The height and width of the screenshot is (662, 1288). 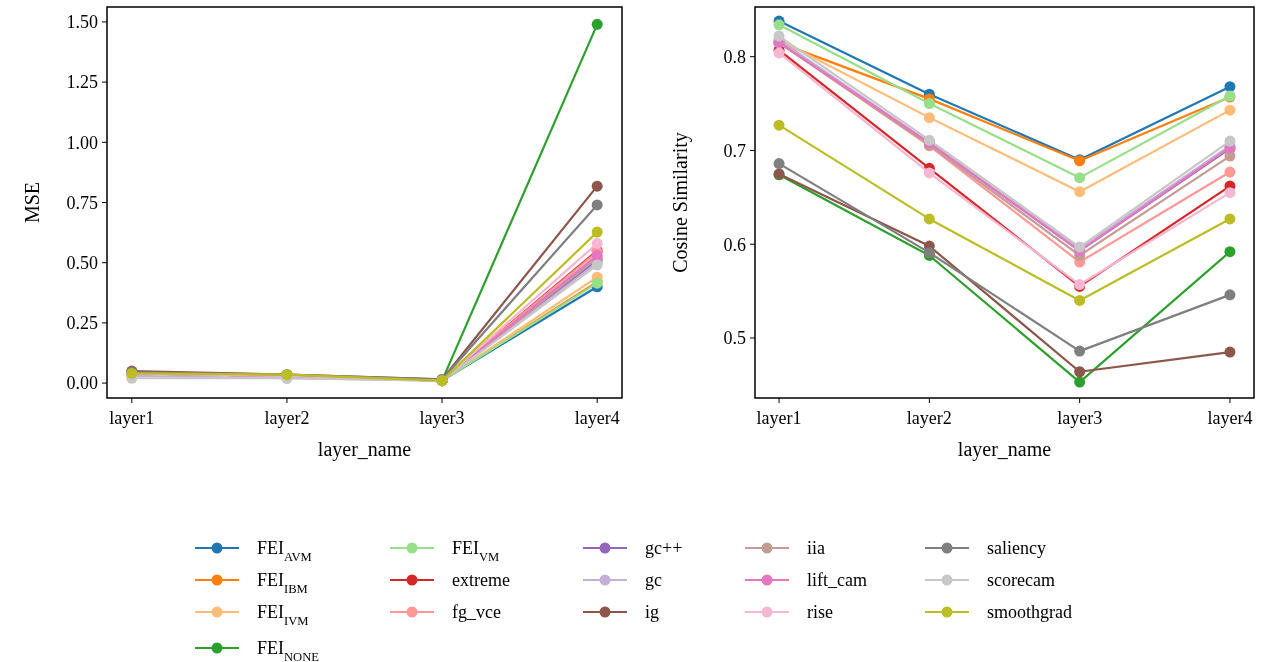 What do you see at coordinates (653, 580) in the screenshot?
I see `legend-label: gc` at bounding box center [653, 580].